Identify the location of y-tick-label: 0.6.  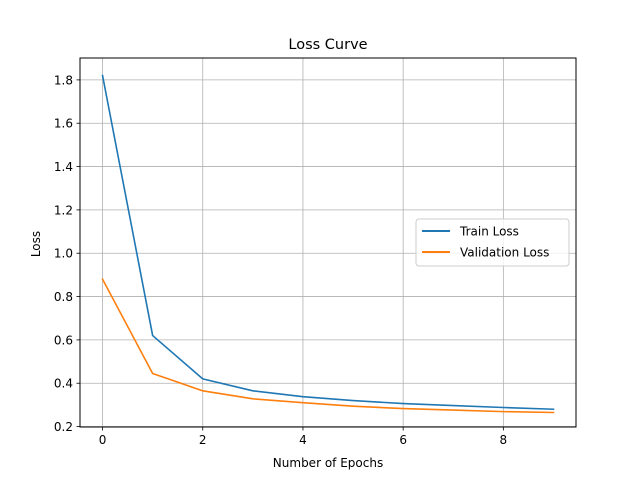
(63, 340).